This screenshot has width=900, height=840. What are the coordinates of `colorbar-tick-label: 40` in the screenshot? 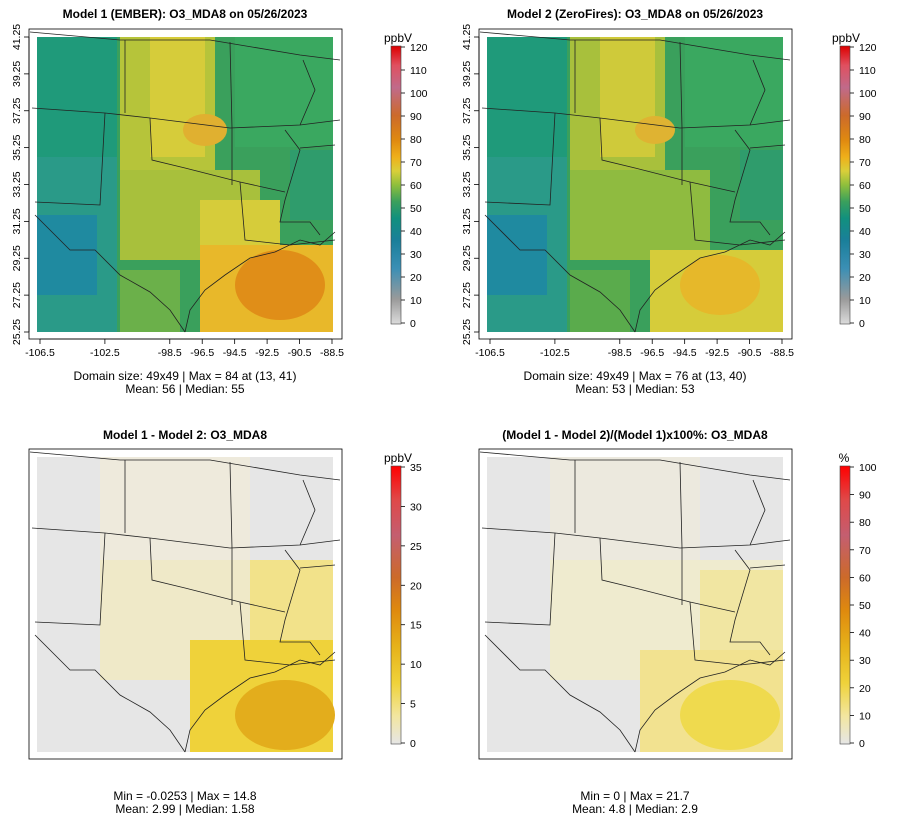 It's located at (865, 232).